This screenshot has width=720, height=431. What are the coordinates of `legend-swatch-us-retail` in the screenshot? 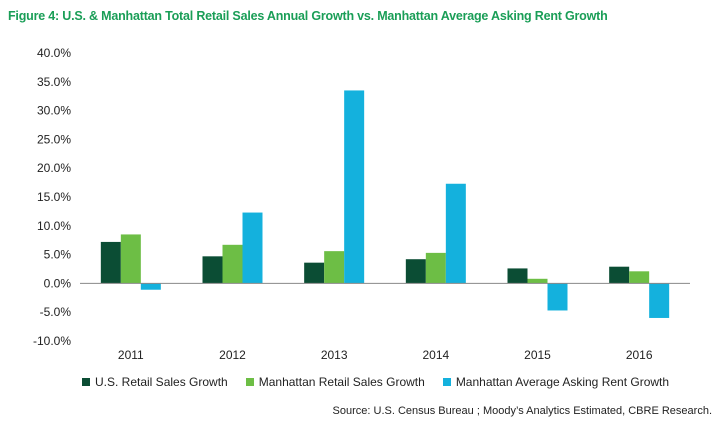 It's located at (86, 382).